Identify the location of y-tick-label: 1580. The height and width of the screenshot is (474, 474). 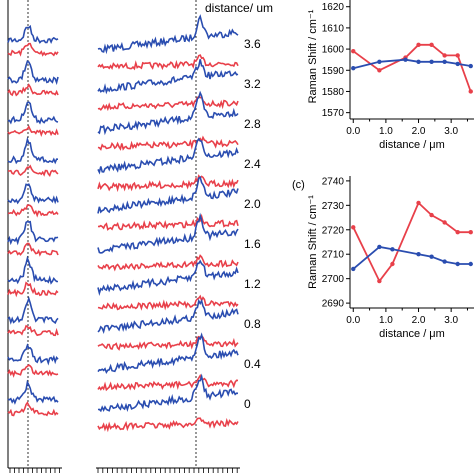
(333, 92).